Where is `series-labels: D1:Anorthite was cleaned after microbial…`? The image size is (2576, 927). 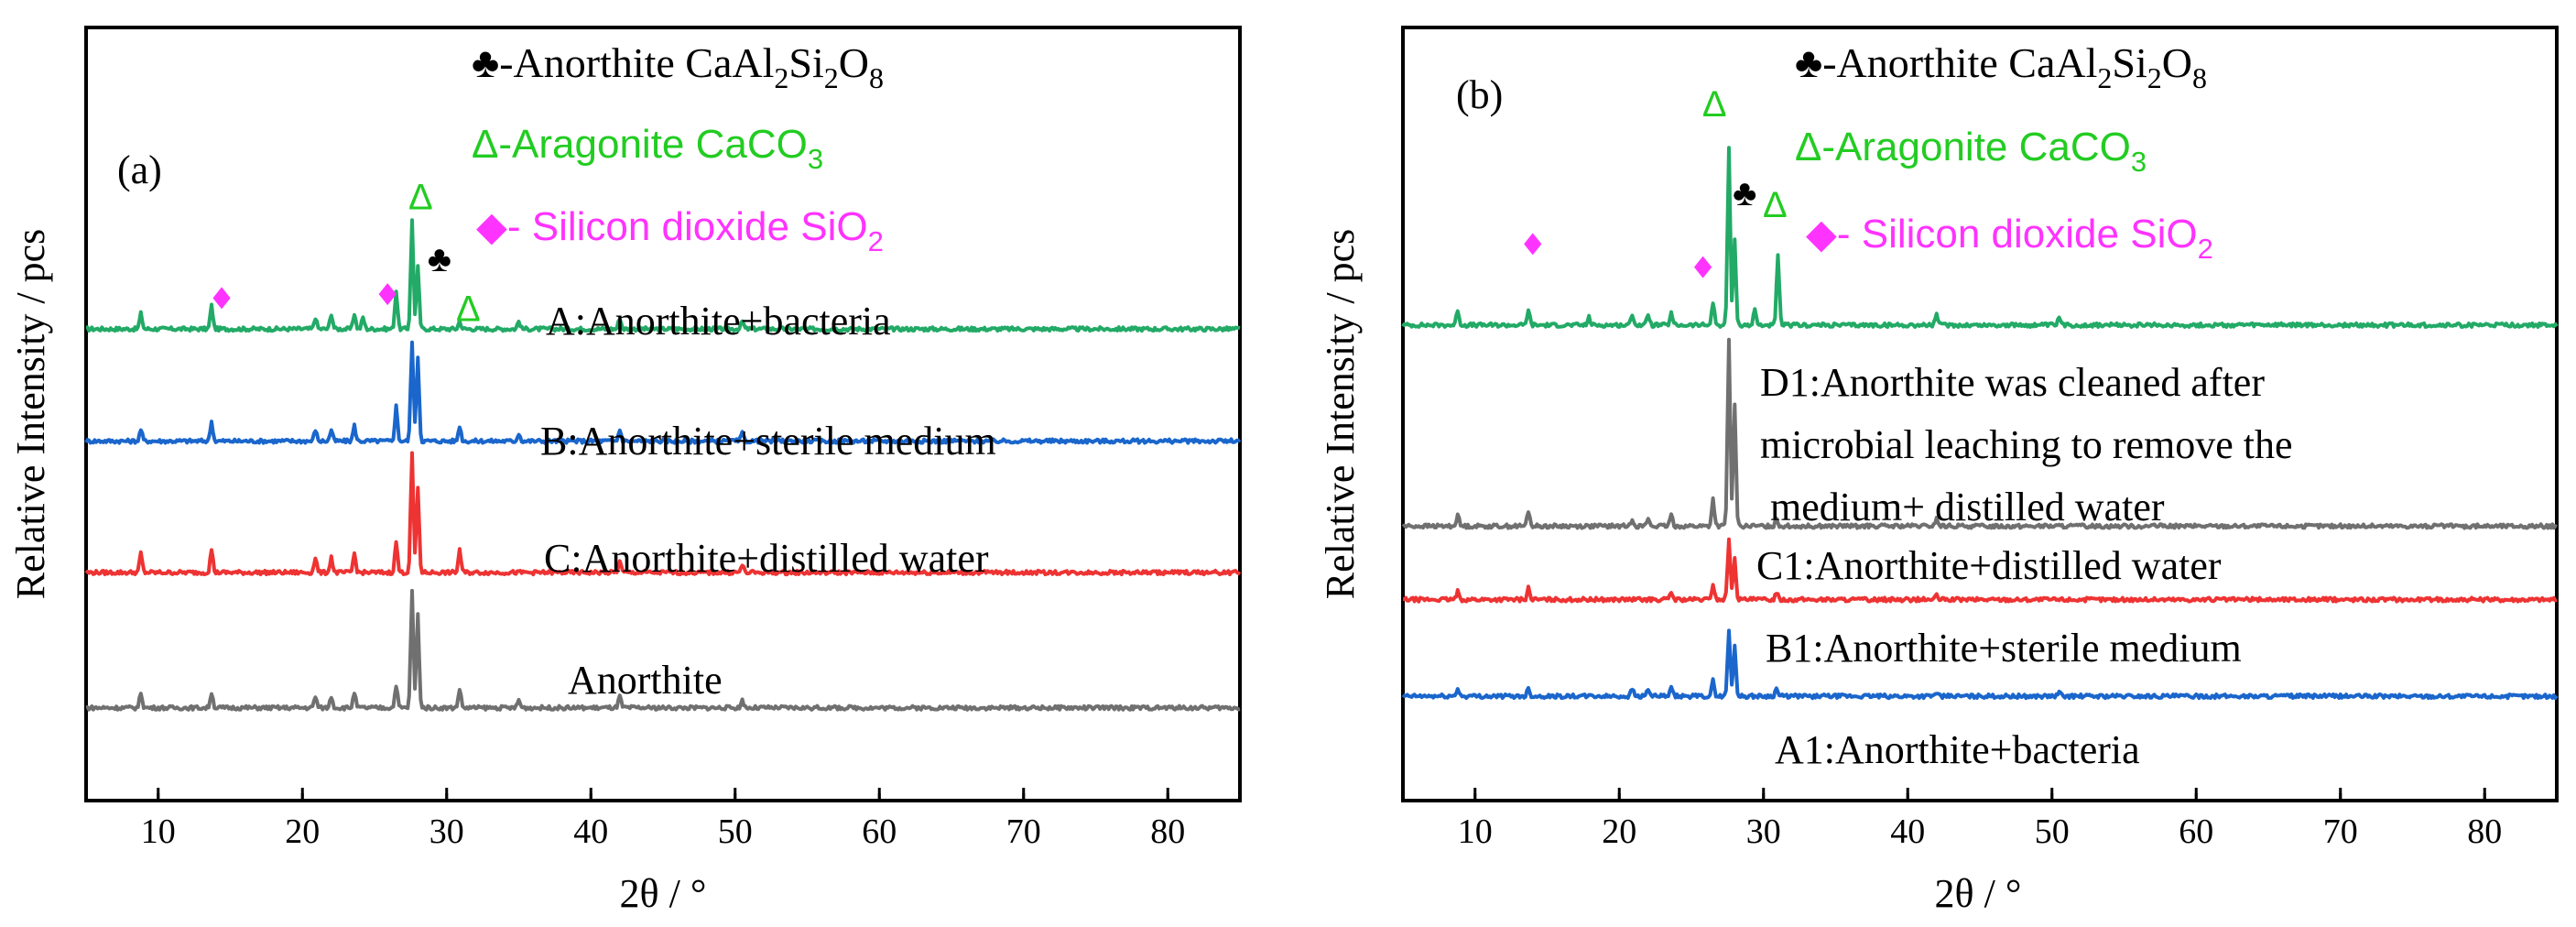
series-labels: D1:Anorthite was cleaned after microbial… is located at coordinates (2024, 566).